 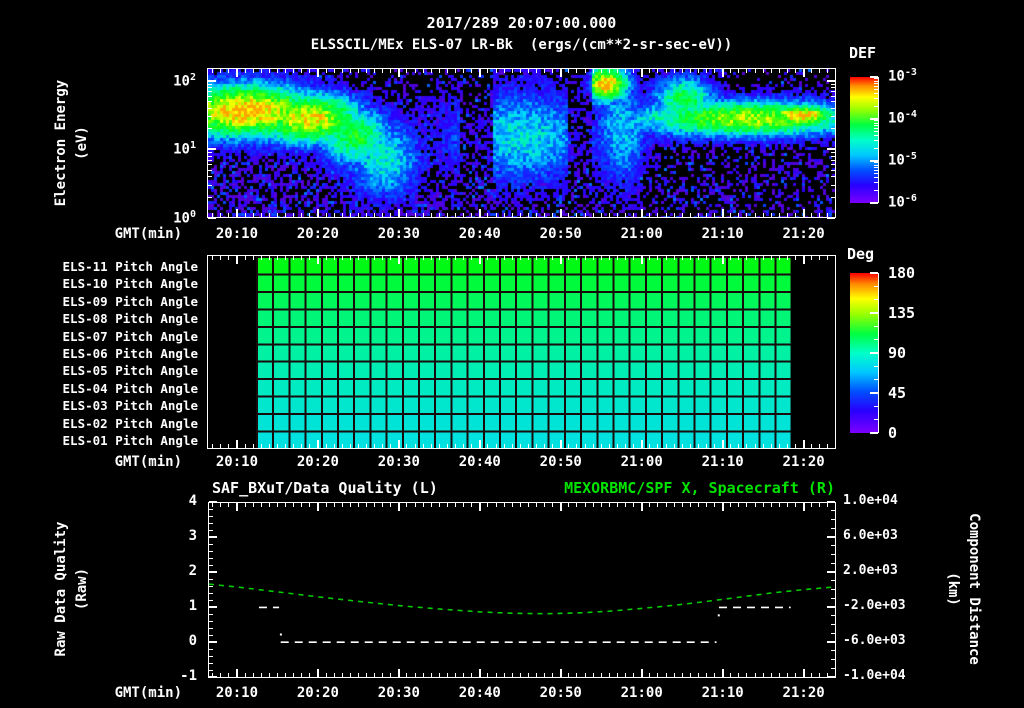 I want to click on pitch-angle-data-region, so click(x=523, y=352).